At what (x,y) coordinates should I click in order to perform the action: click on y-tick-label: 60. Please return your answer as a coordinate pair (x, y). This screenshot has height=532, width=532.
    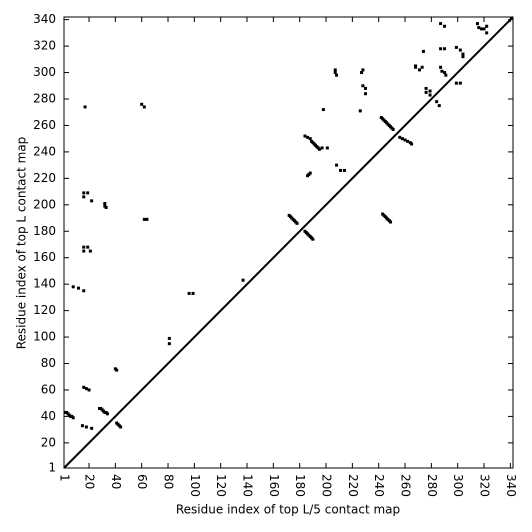
    Looking at the image, I should click on (48, 389).